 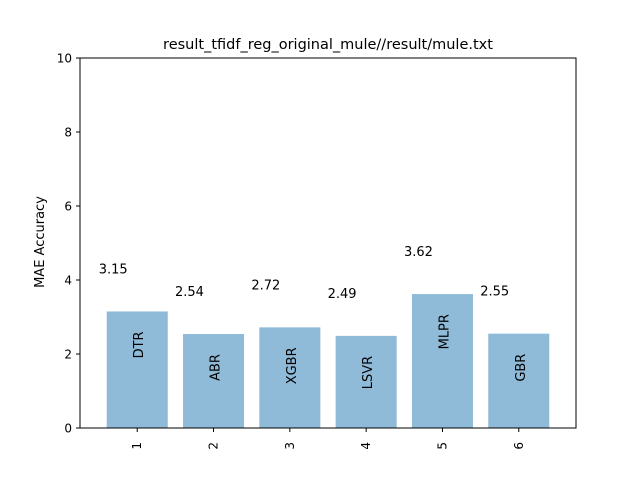 What do you see at coordinates (328, 439) in the screenshot?
I see `x-axis: 1 2 3 4 5 6` at bounding box center [328, 439].